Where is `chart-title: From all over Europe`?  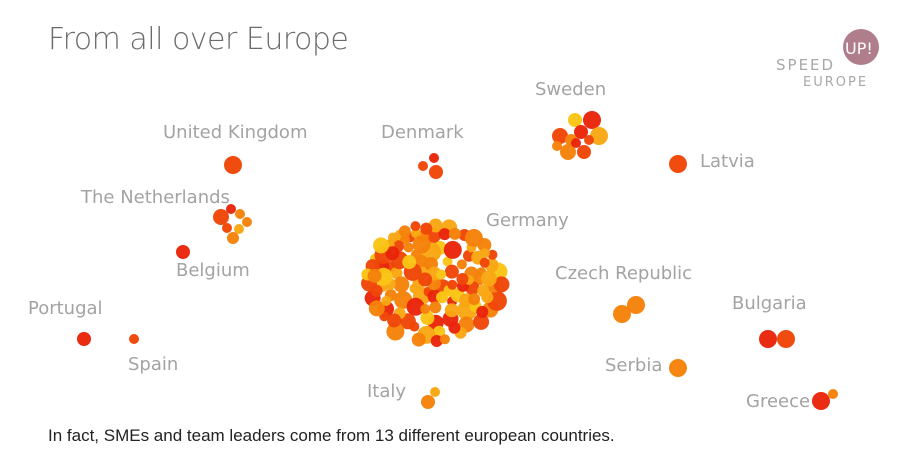 chart-title: From all over Europe is located at coordinates (198, 39).